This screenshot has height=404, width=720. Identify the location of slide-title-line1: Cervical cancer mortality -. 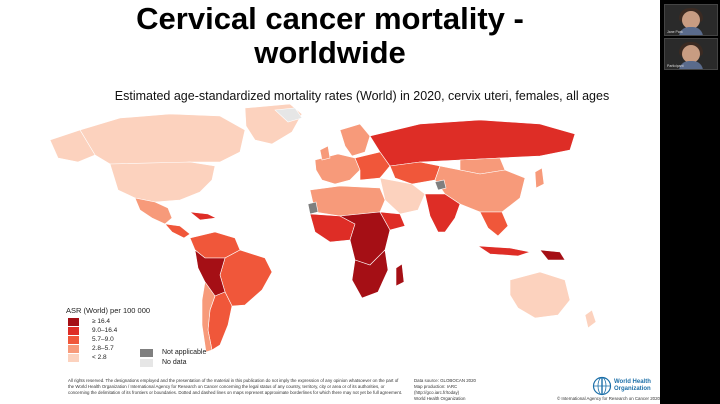
(330, 18).